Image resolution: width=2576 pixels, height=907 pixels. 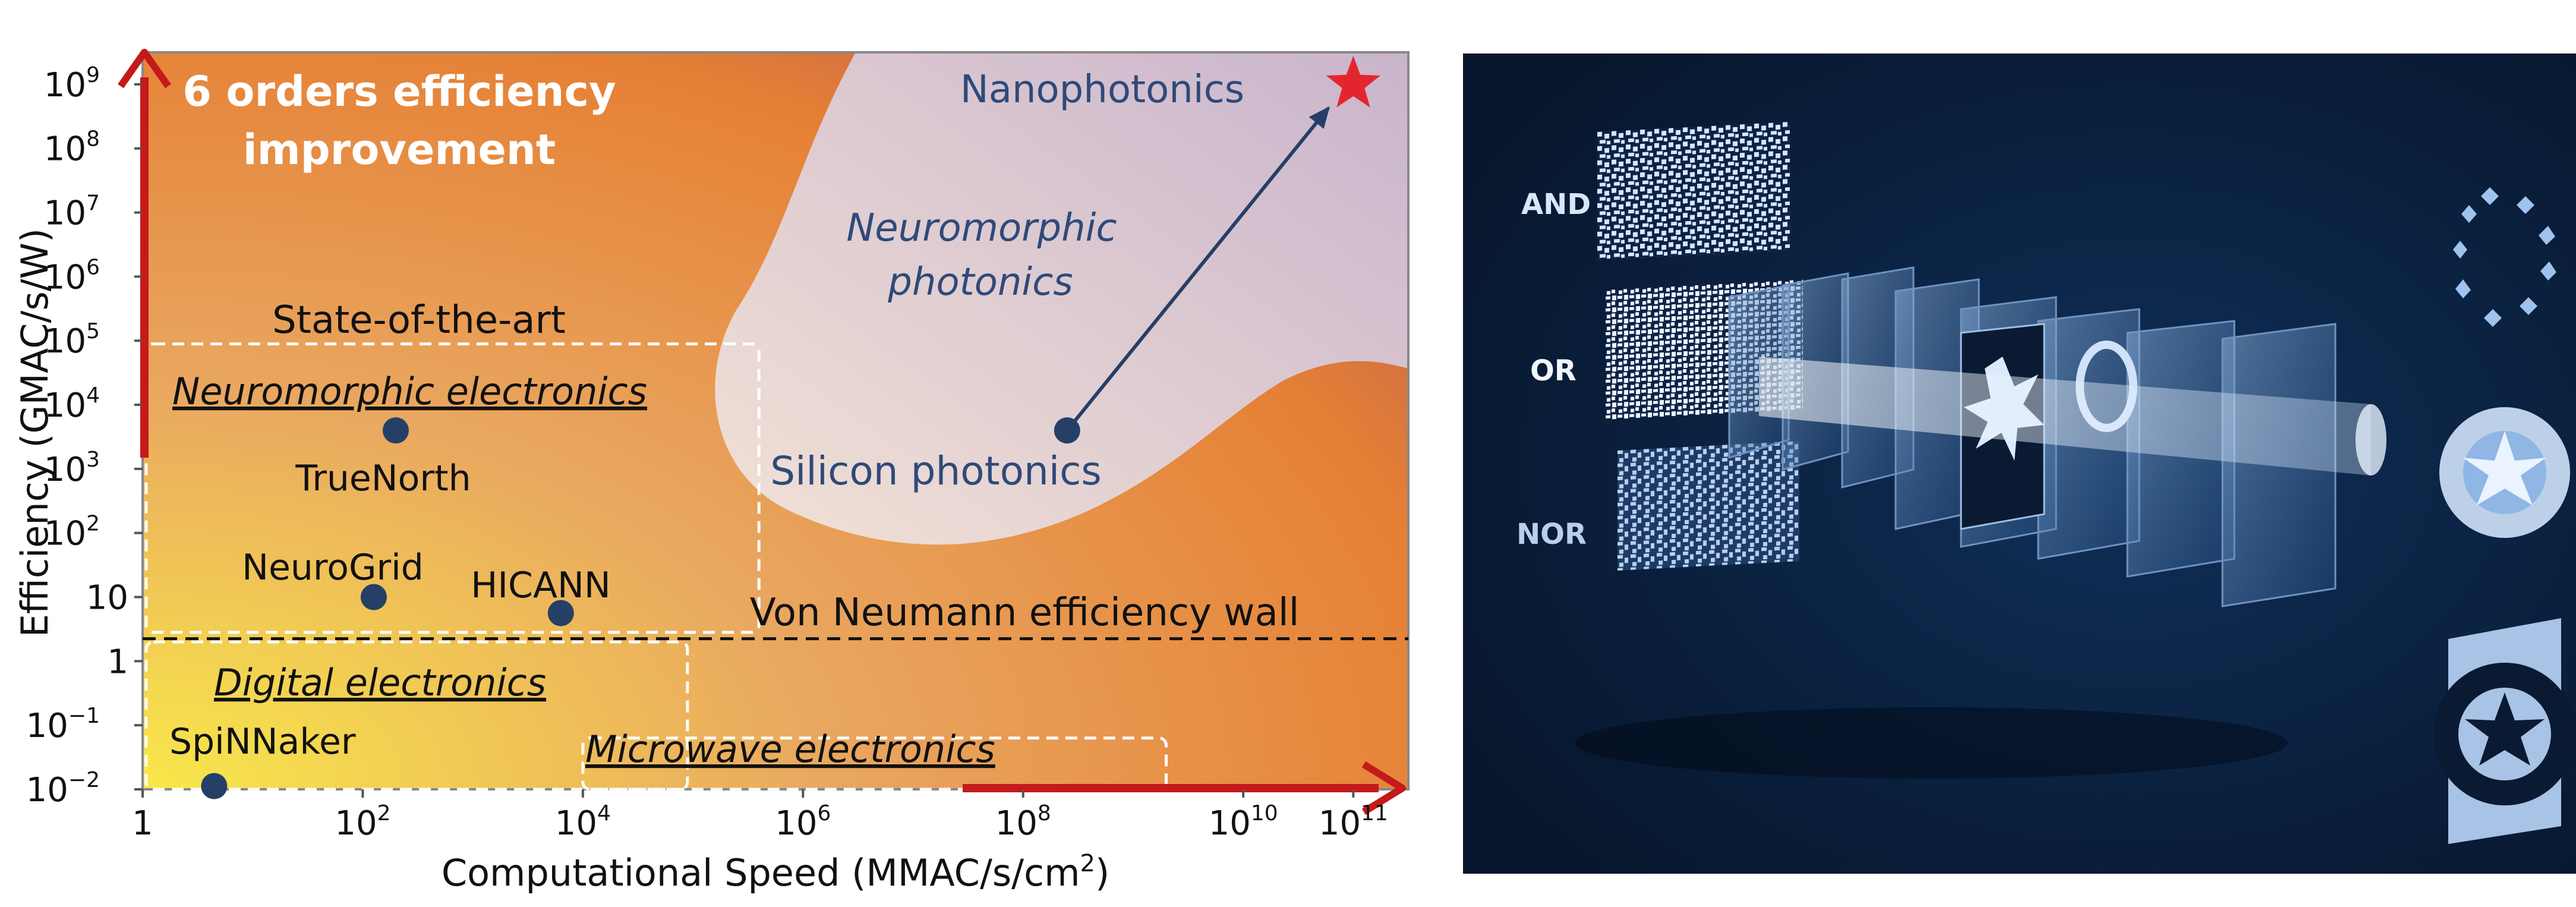 What do you see at coordinates (63, 725) in the screenshot?
I see `y-tick-label: 10⁻¹` at bounding box center [63, 725].